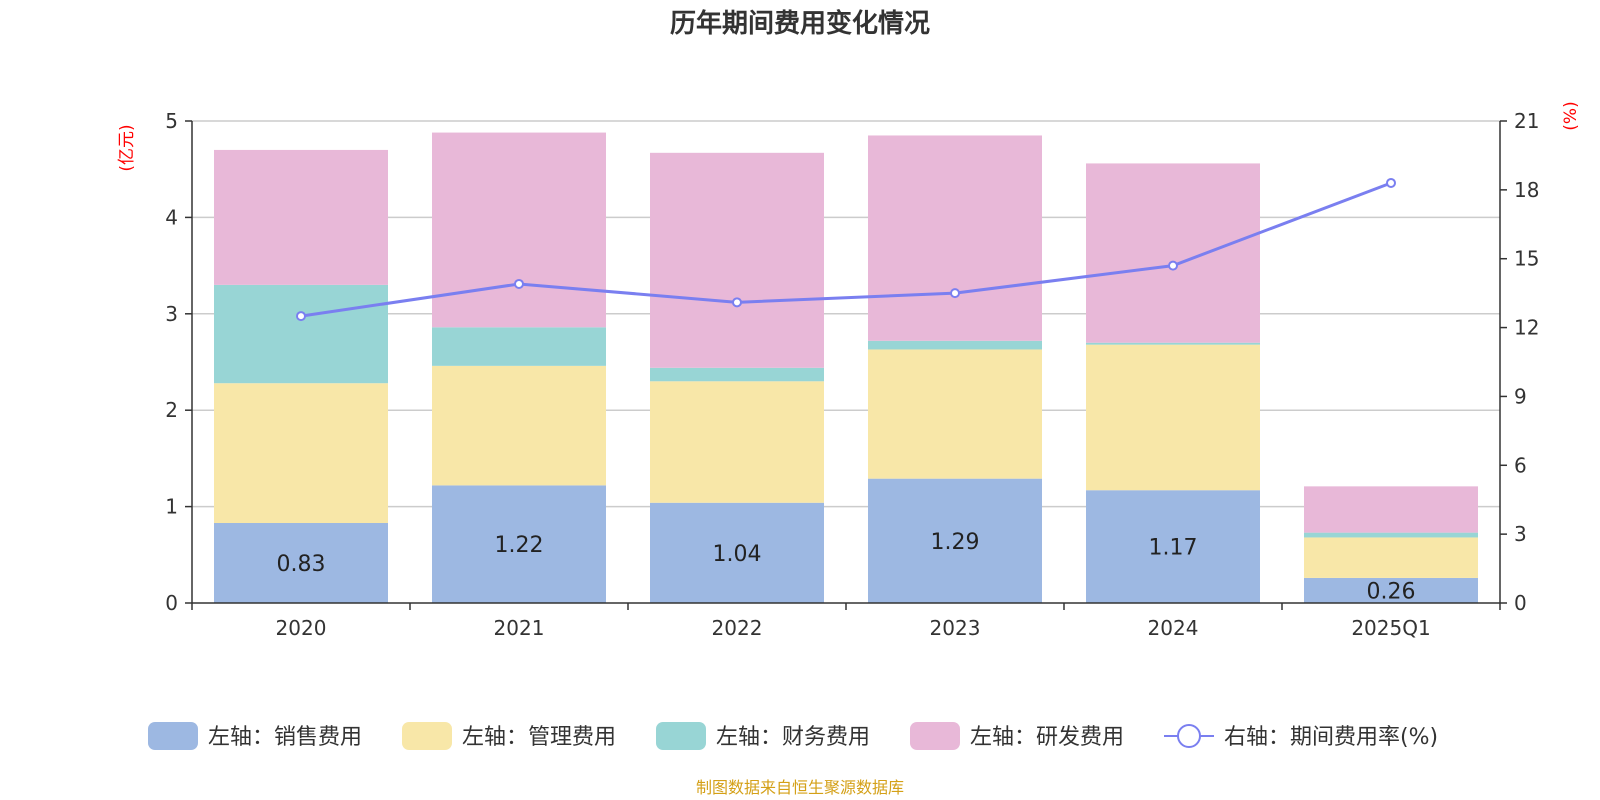 The width and height of the screenshot is (1600, 800). What do you see at coordinates (800, 23) in the screenshot?
I see `chart-title: 历年期间费用变化情况` at bounding box center [800, 23].